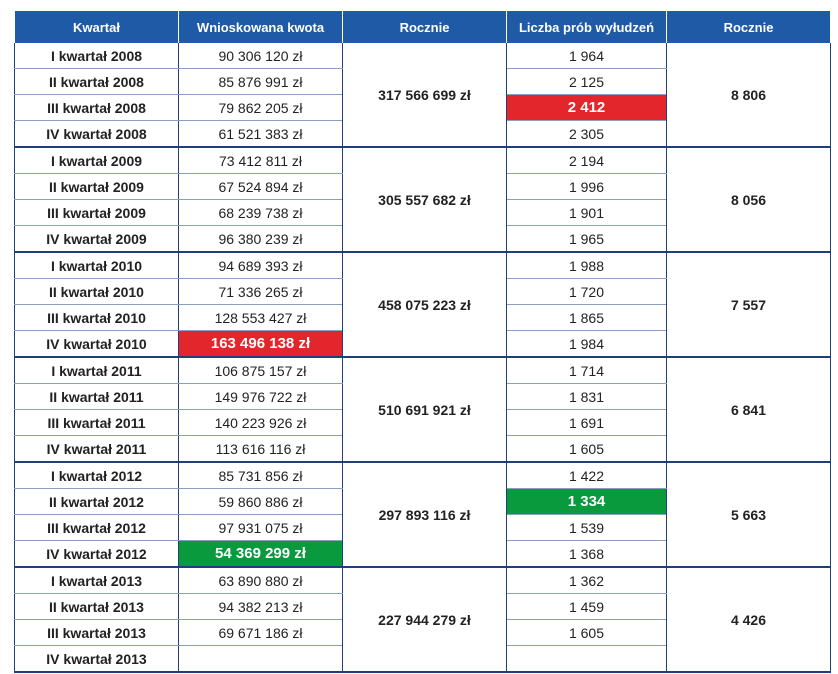 This screenshot has height=674, width=838. What do you see at coordinates (260, 239) in the screenshot?
I see `amount-cell: 96 380 239 zł` at bounding box center [260, 239].